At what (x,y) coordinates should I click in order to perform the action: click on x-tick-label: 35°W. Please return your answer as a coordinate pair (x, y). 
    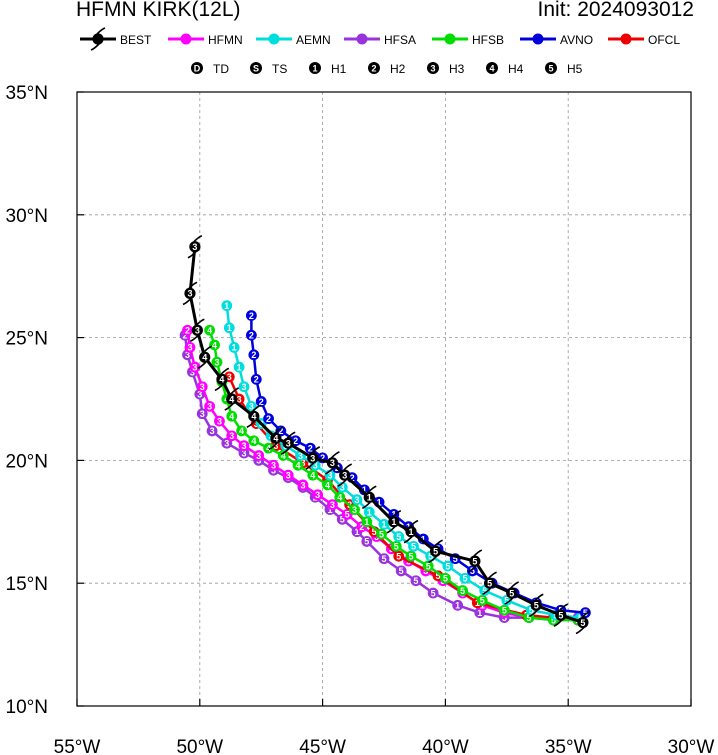
    Looking at the image, I should click on (568, 746).